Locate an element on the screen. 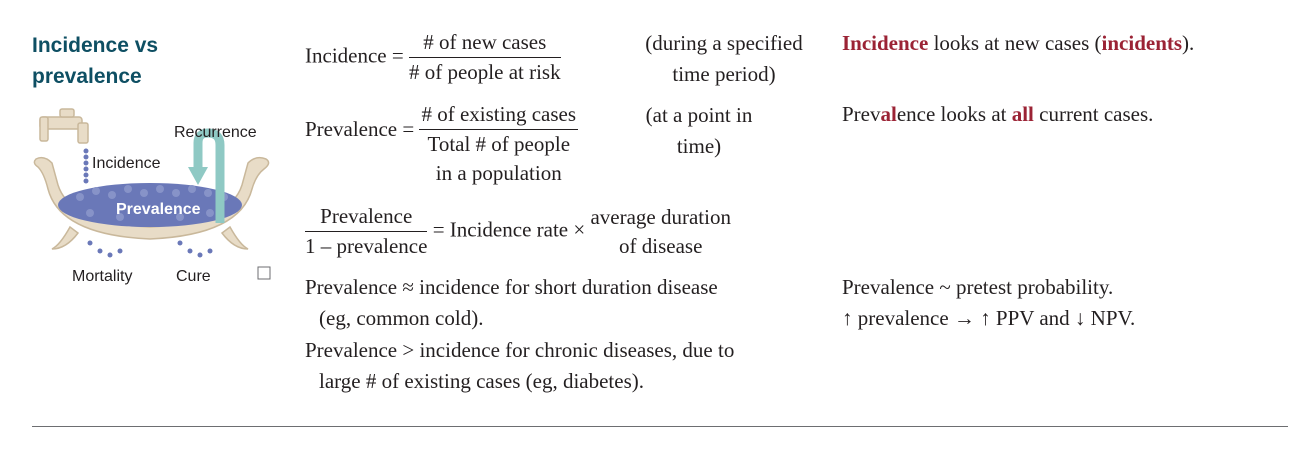 The height and width of the screenshot is (454, 1308). incidence-lhs: Incidence = is located at coordinates (354, 55).